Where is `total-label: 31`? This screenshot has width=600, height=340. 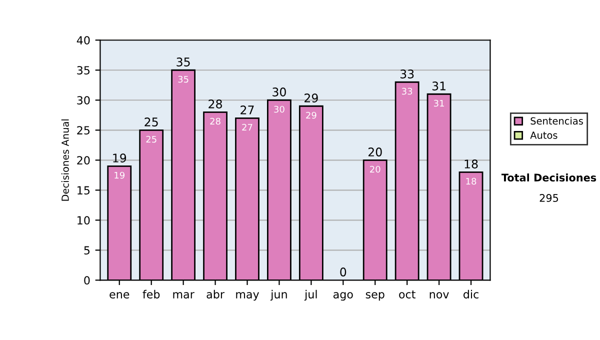
total-label: 31 is located at coordinates (439, 86).